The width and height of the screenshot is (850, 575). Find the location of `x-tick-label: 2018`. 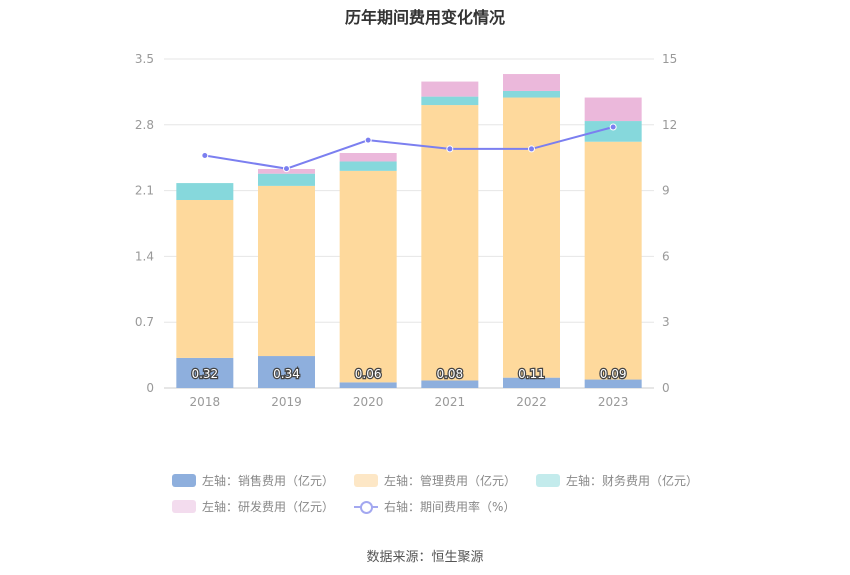

x-tick-label: 2018 is located at coordinates (205, 402).